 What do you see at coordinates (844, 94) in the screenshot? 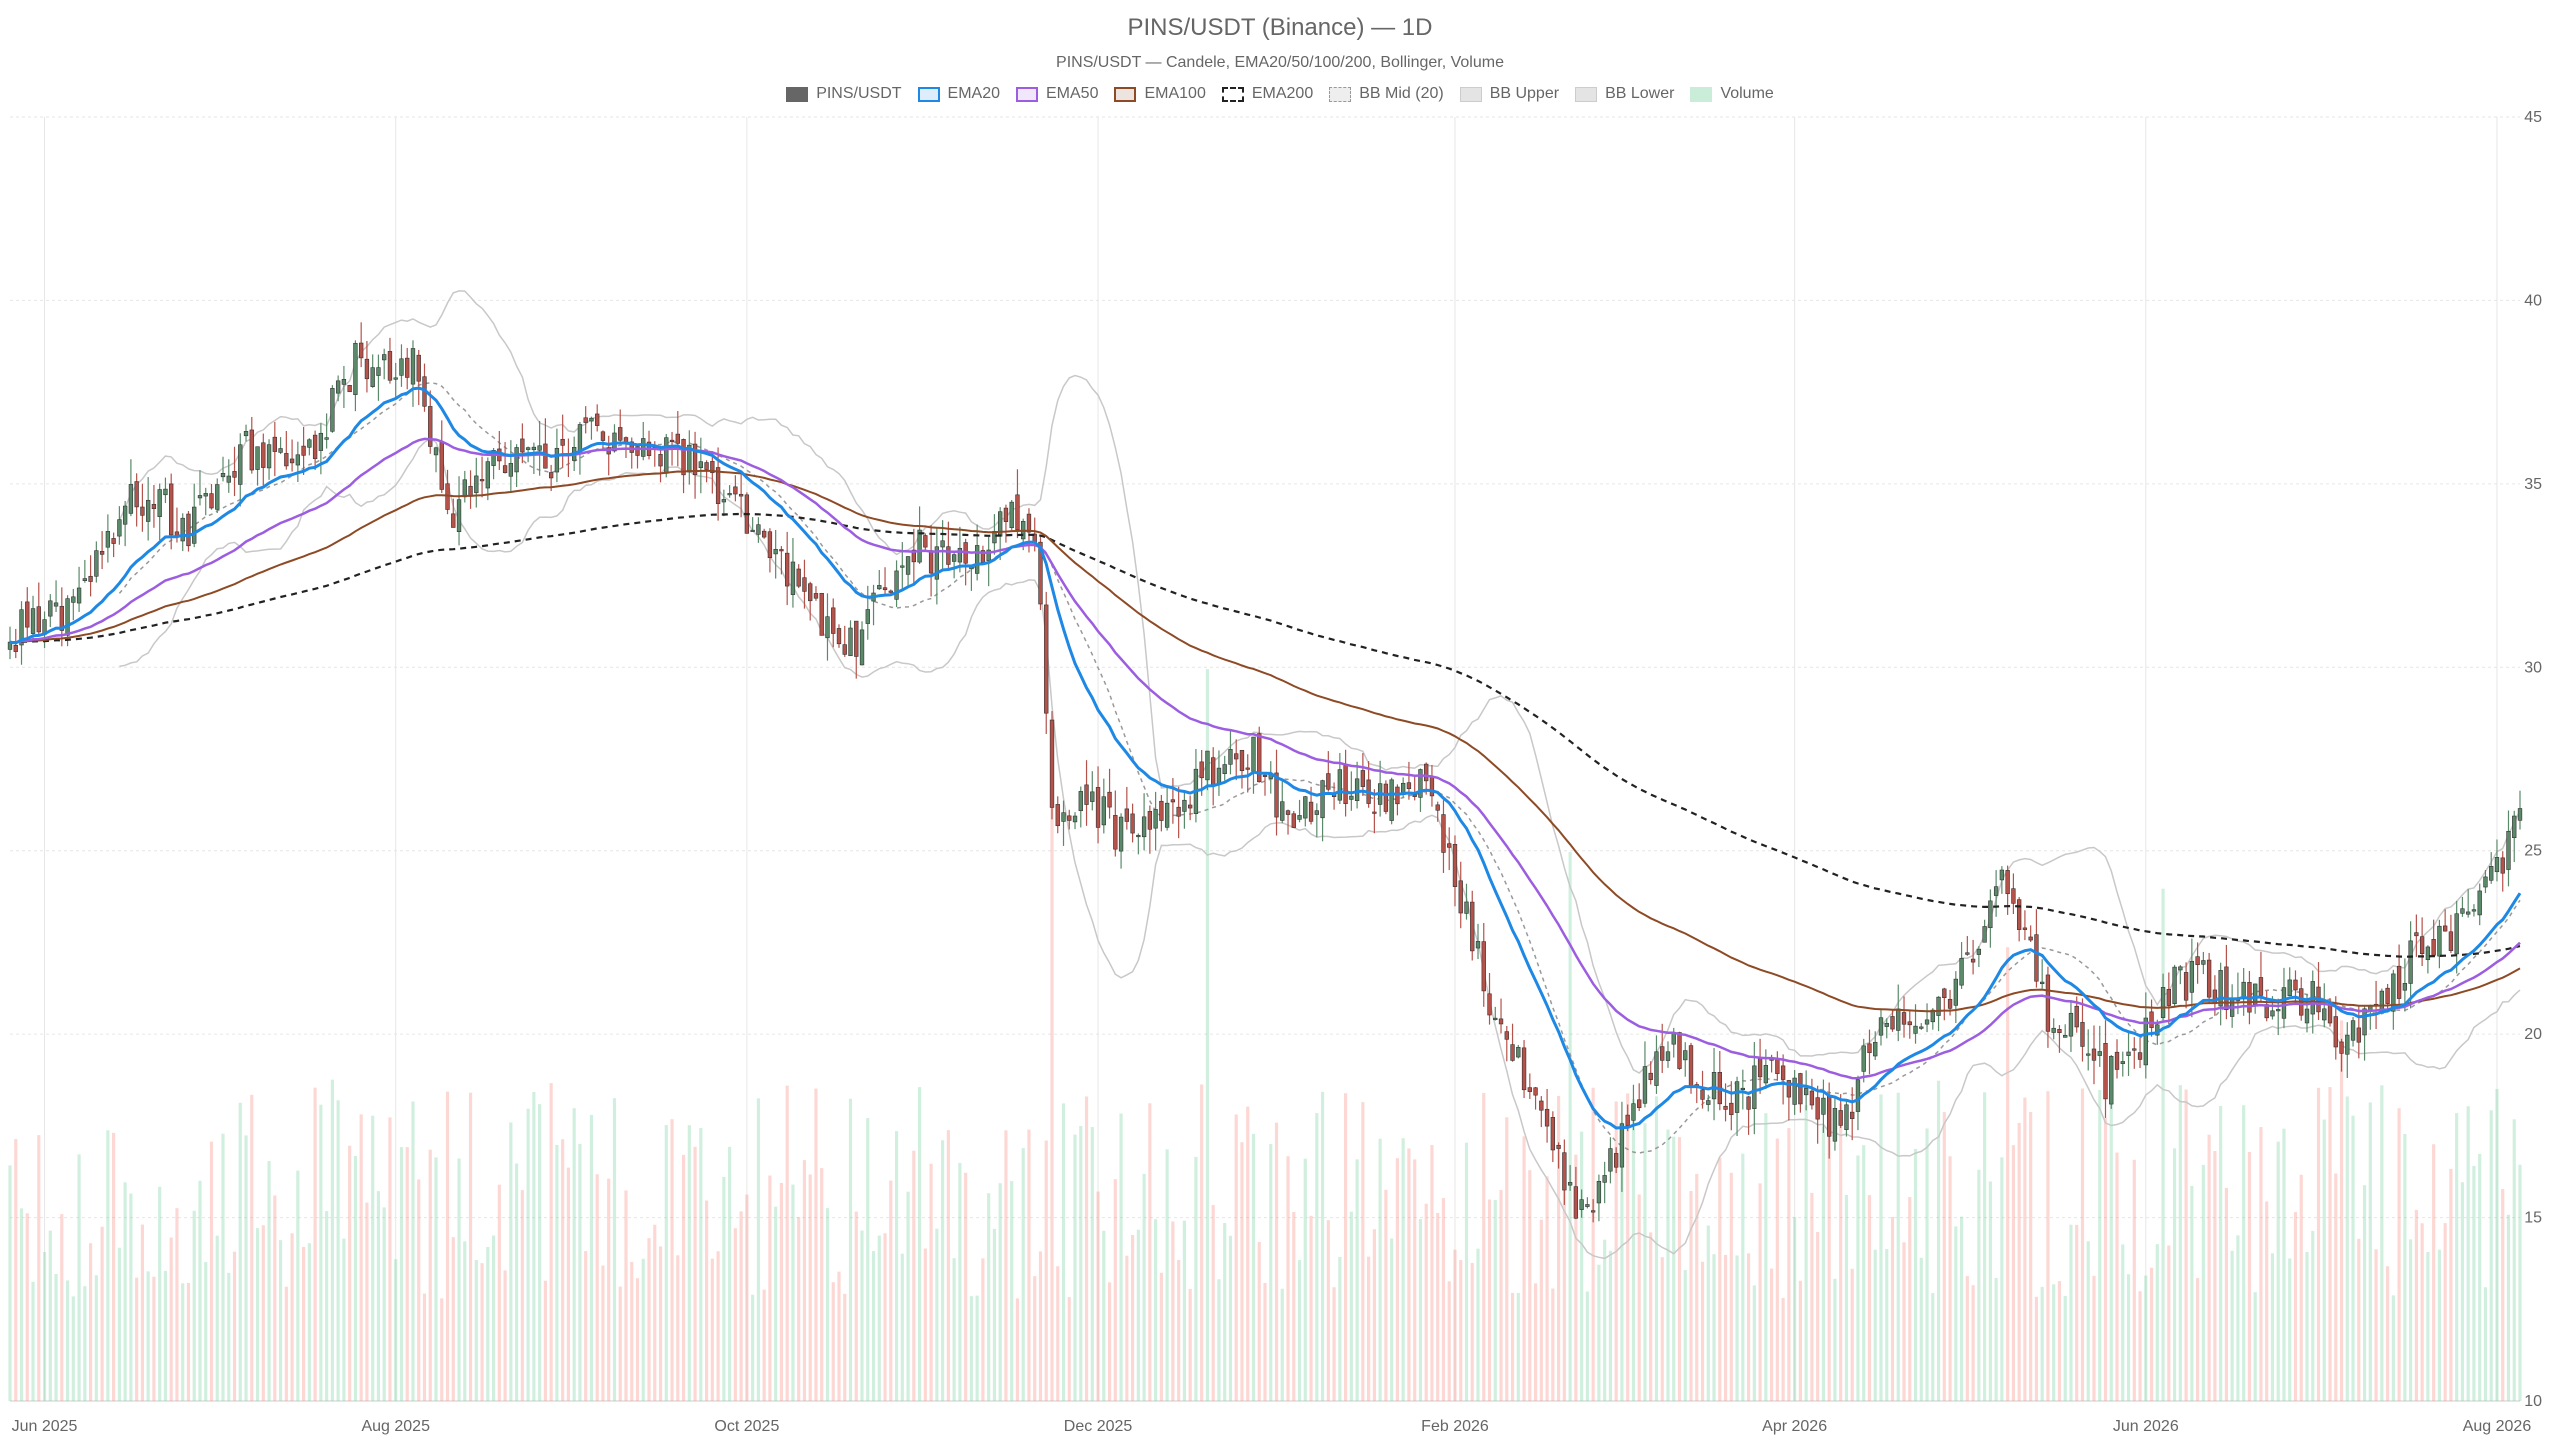
I see `legend-item-pins-usdt: PINS/USDT` at bounding box center [844, 94].